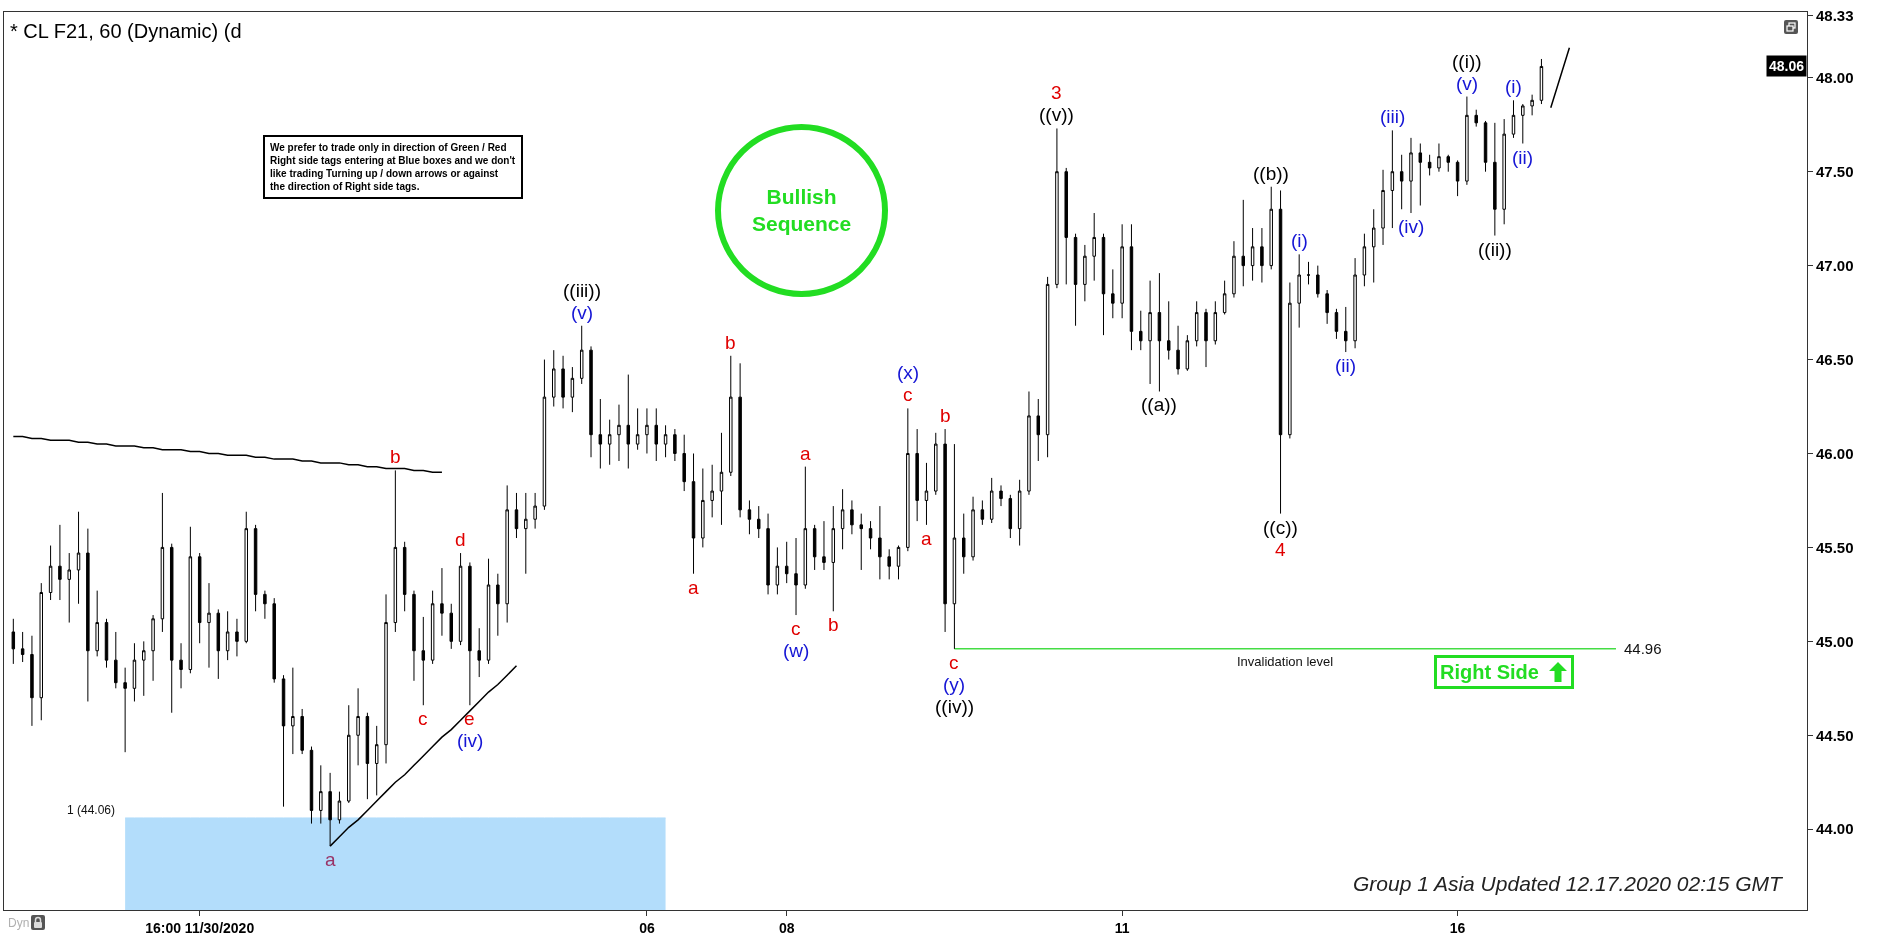 This screenshot has width=1881, height=941. I want to click on y-tick-label: 45.00, so click(1835, 641).